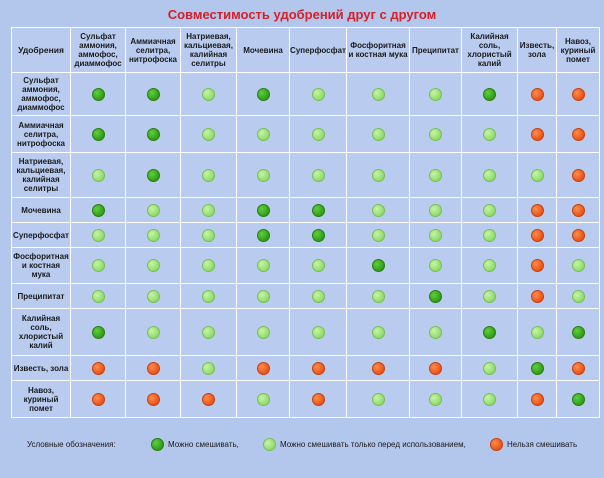  I want to click on row-header: Сульфат аммония, аммофос, диаммофос, so click(41, 94).